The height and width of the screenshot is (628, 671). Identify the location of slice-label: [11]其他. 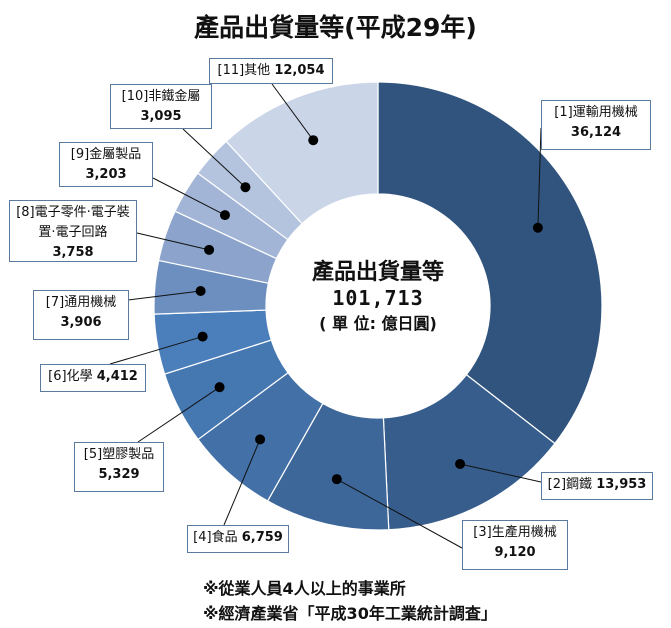
(244, 70).